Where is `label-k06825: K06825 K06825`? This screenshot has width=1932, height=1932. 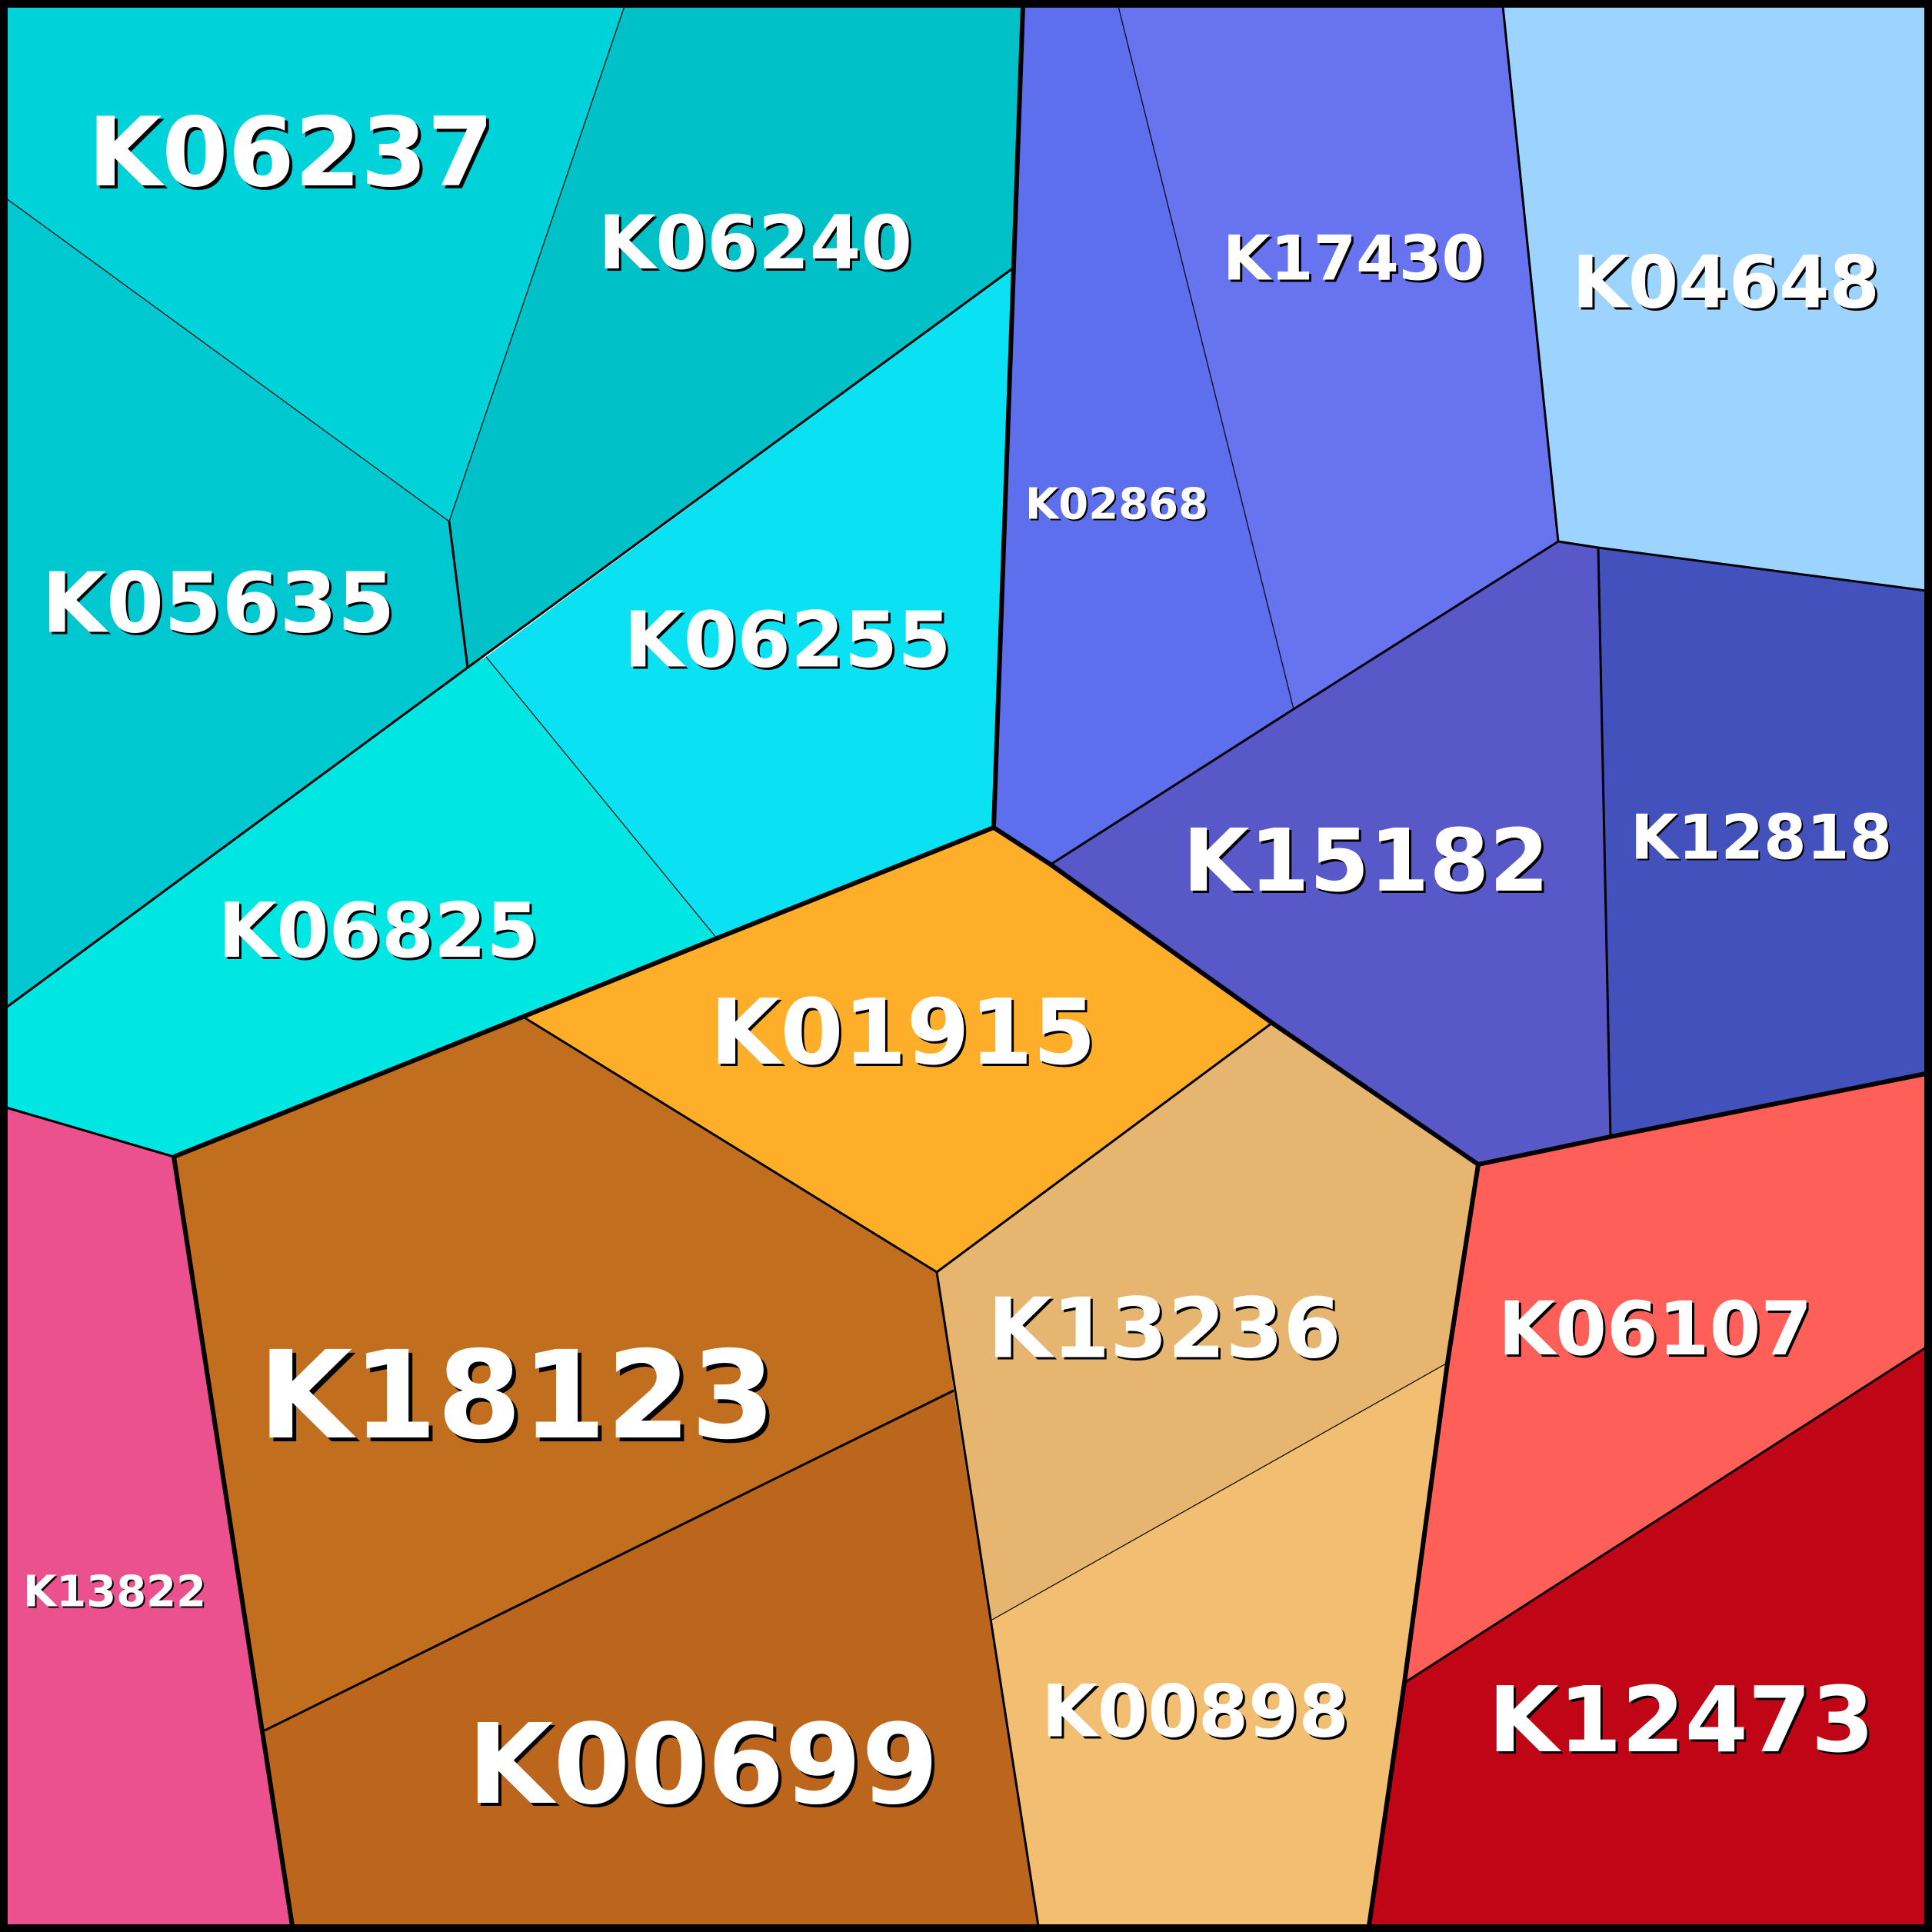
label-k06825: K06825 K06825 is located at coordinates (379, 933).